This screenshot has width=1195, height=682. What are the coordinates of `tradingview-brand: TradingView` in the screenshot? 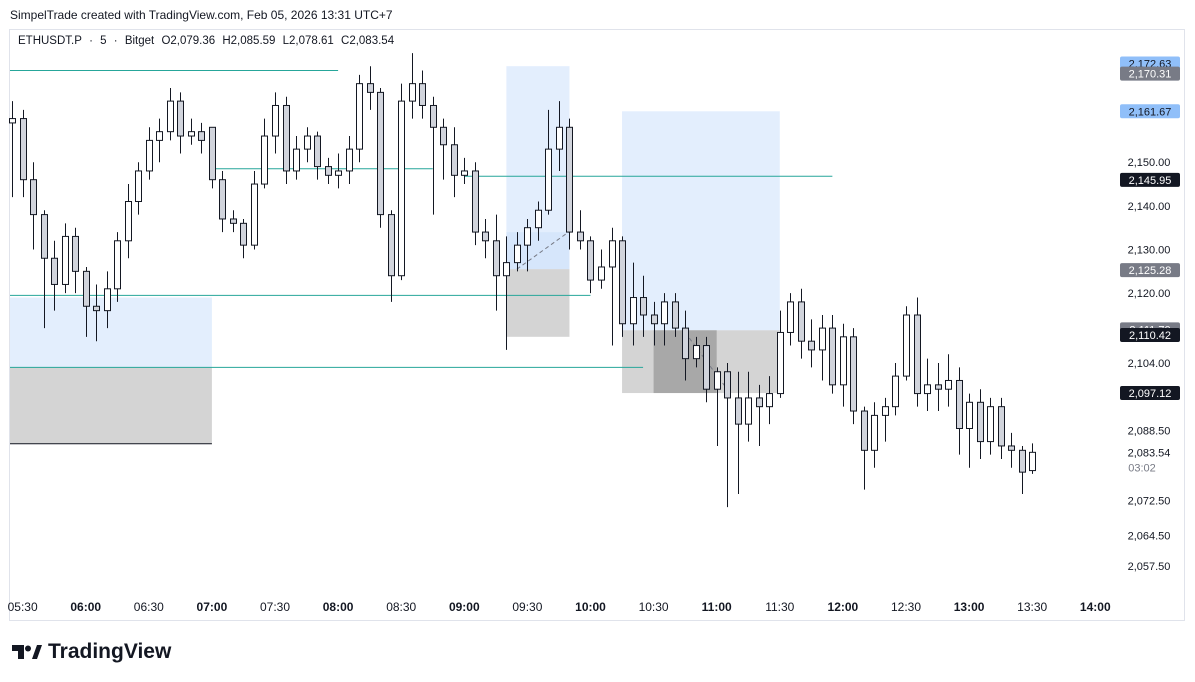 It's located at (91, 652).